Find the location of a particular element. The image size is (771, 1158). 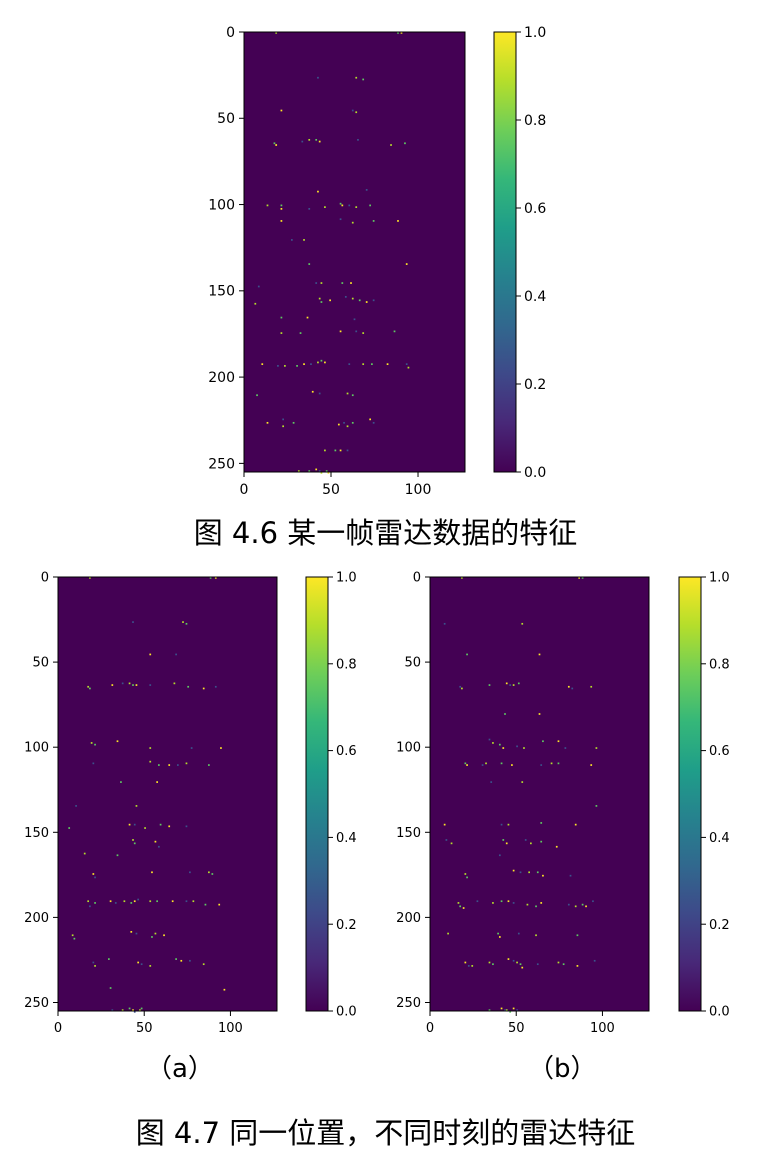

x-tick-label: 100 is located at coordinates (602, 1028).